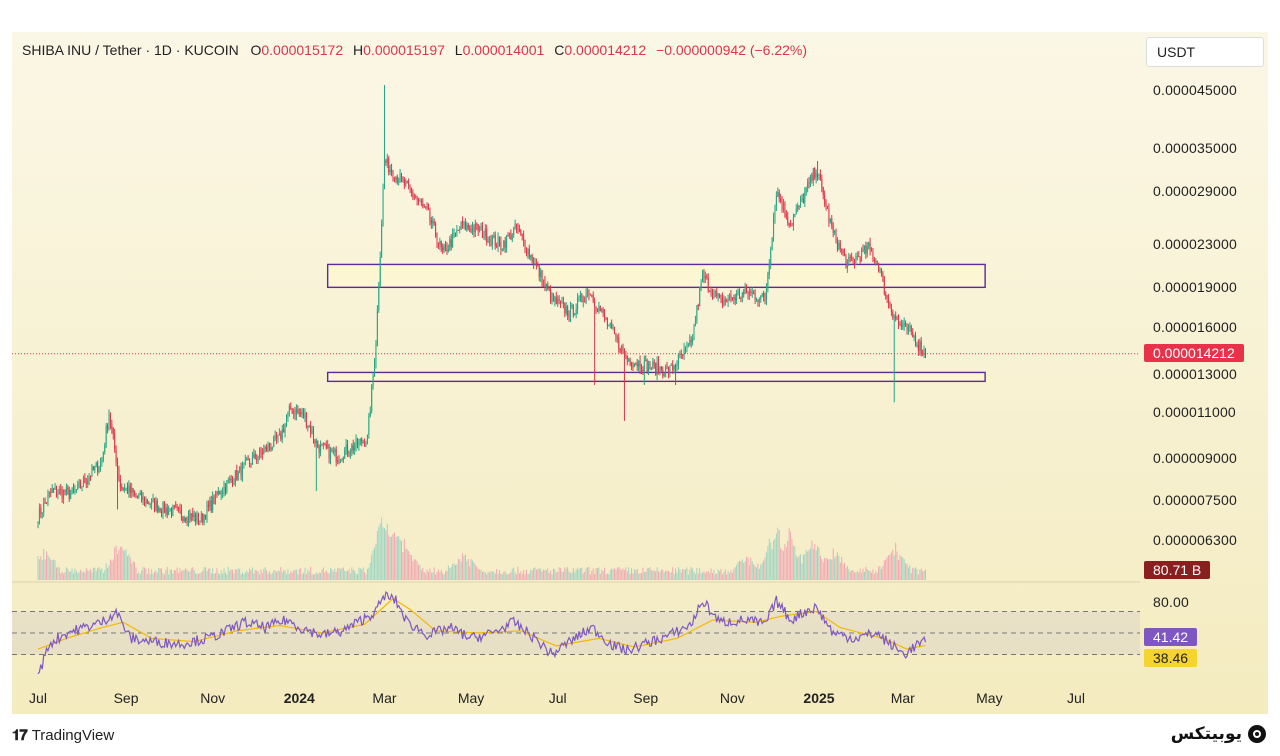 The image size is (1280, 756). What do you see at coordinates (732, 698) in the screenshot?
I see `time-tick-label: Nov` at bounding box center [732, 698].